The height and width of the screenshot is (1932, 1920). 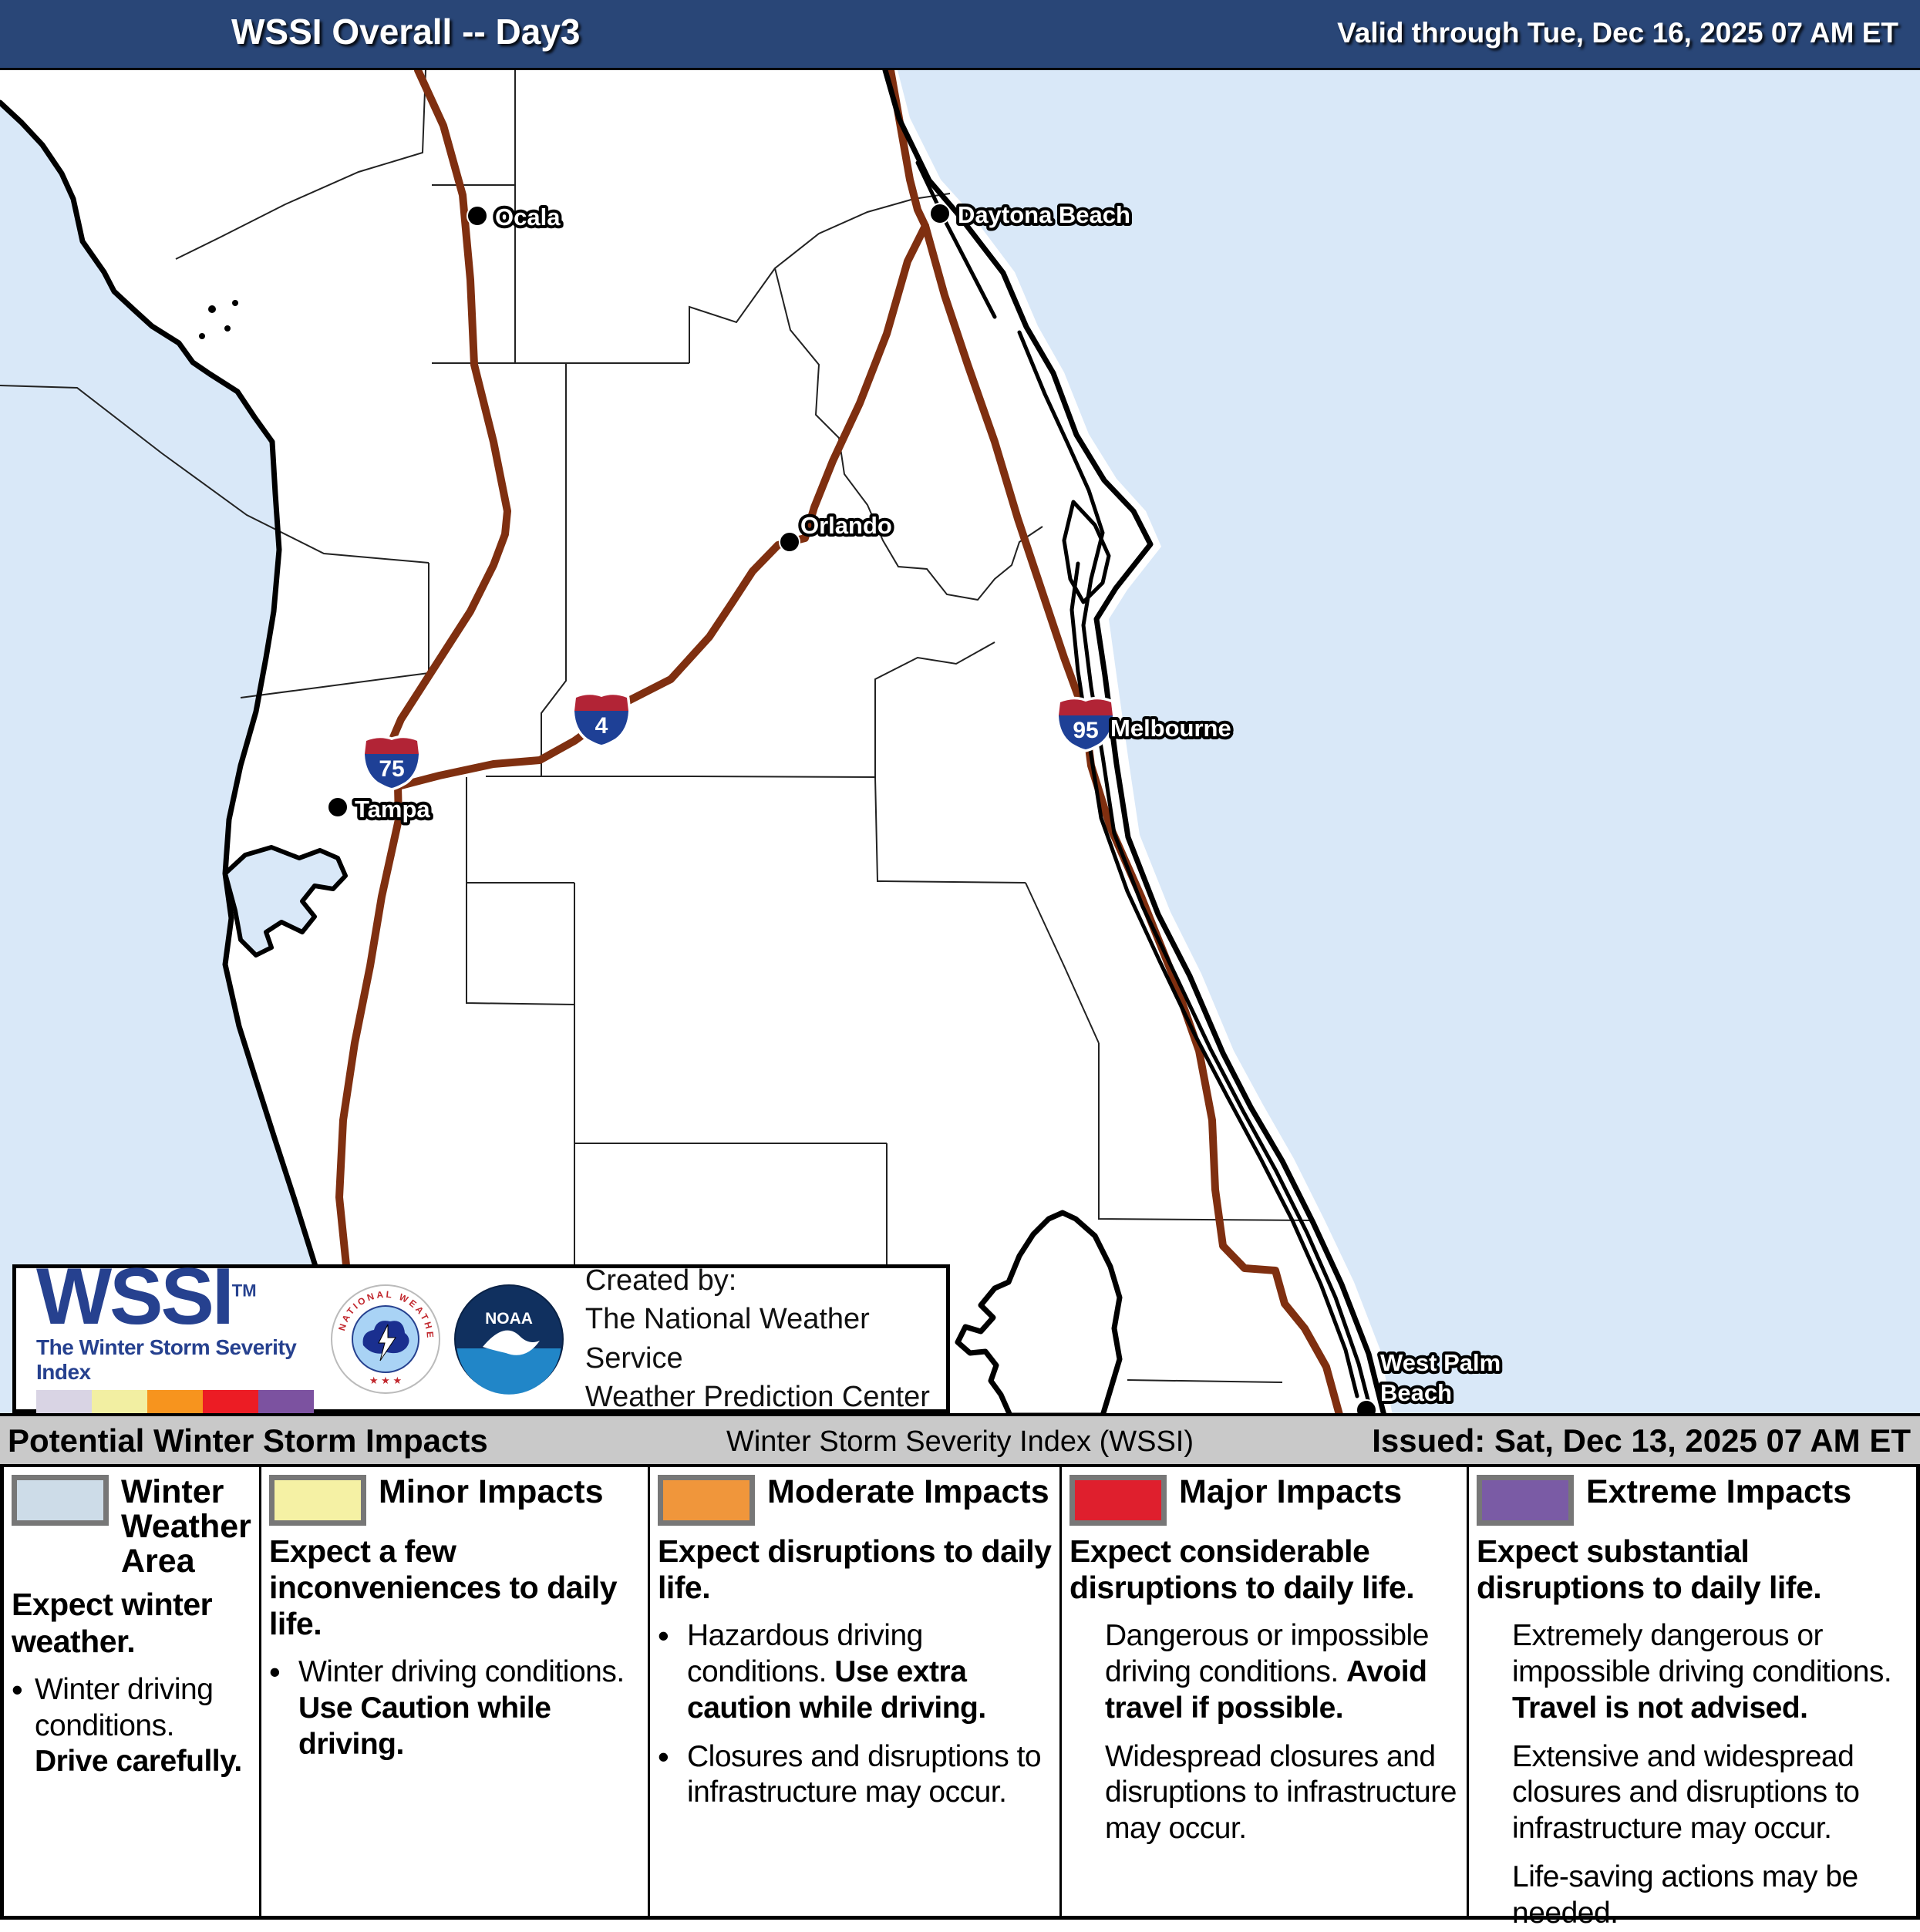 What do you see at coordinates (855, 1569) in the screenshot?
I see `legend-intro: Expect disruptions to daily life.` at bounding box center [855, 1569].